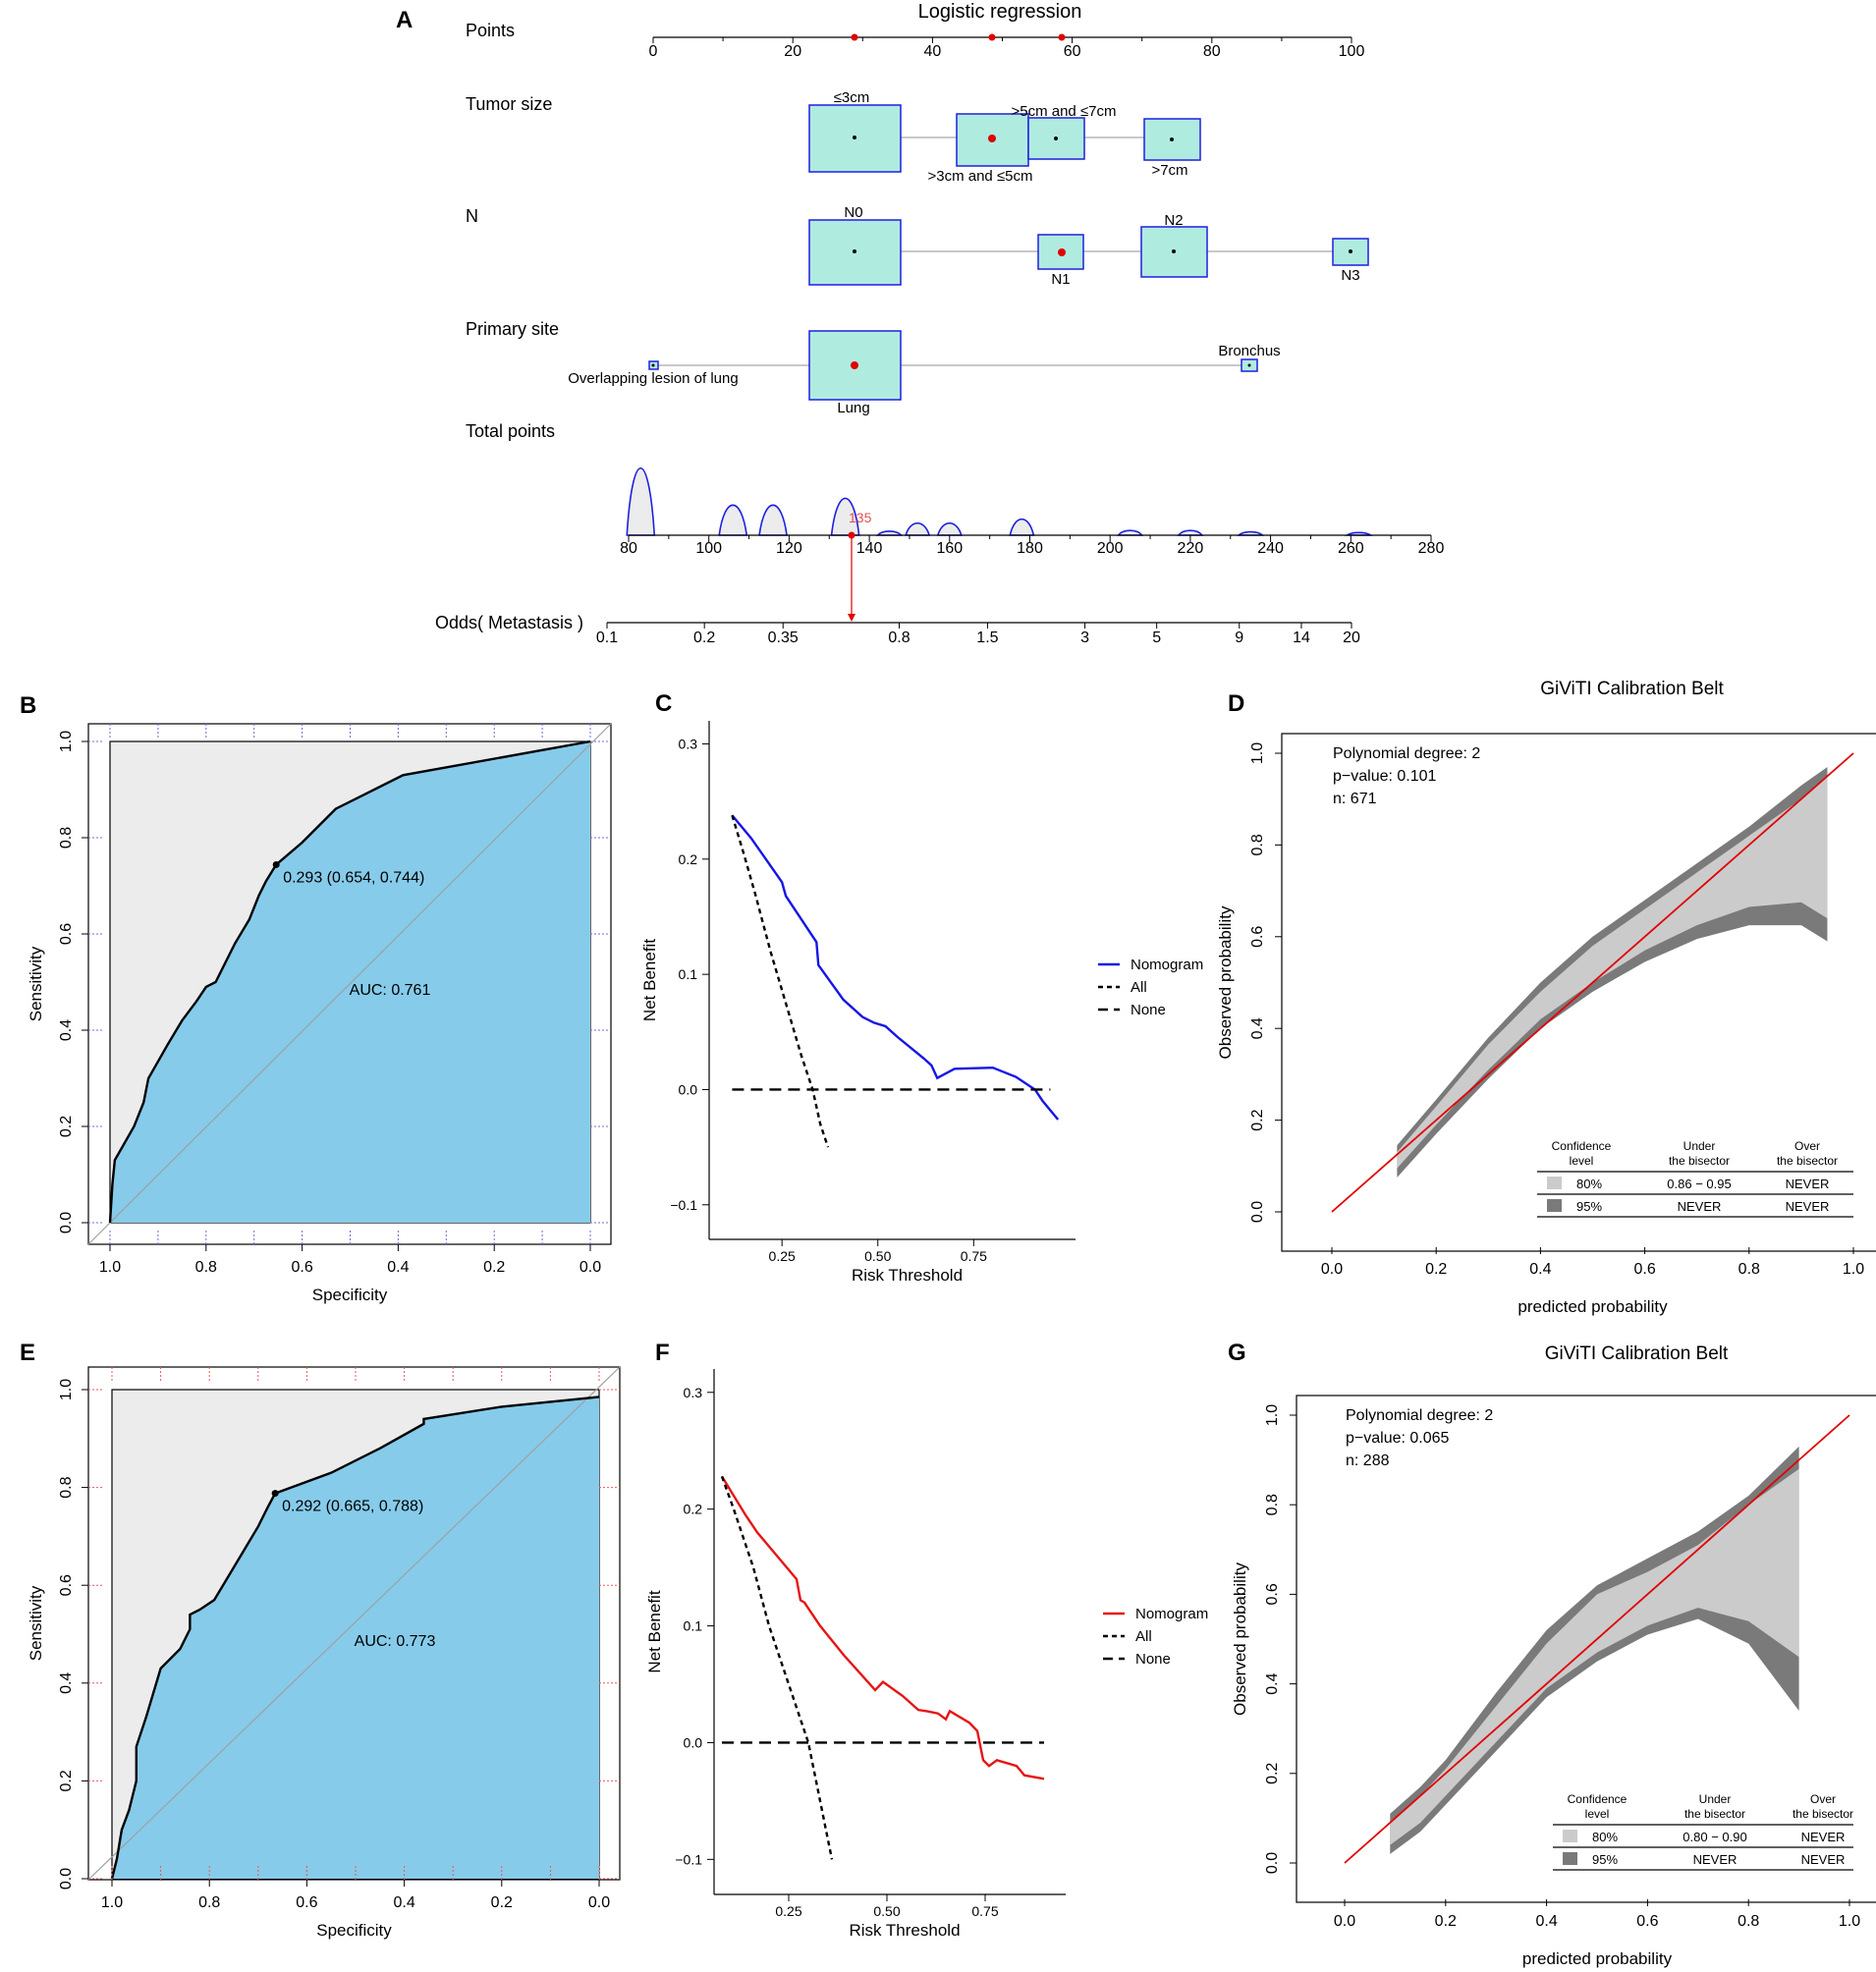 This screenshot has width=1876, height=1972. I want to click on dca-y-tick-label: −0.1, so click(683, 1205).